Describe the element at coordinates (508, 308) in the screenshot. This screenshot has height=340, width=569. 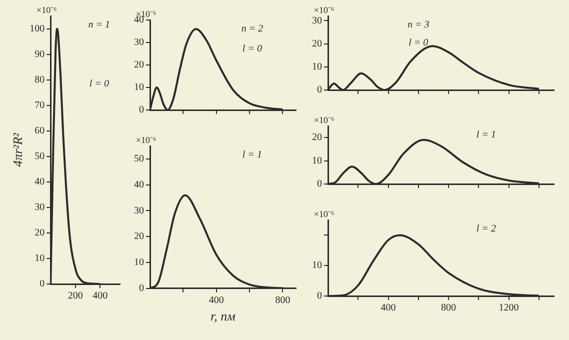
I see `x-tick-label: 1200` at that location.